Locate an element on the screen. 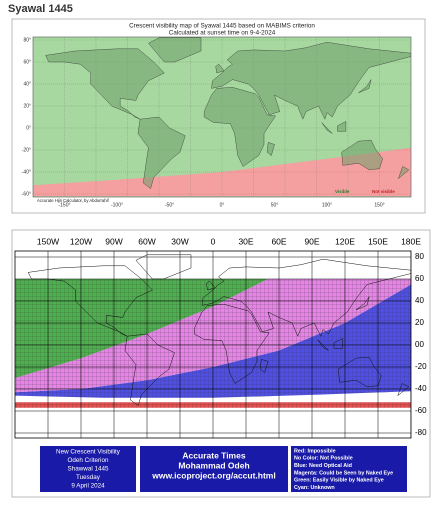  lat-label: 80 is located at coordinates (419, 256).